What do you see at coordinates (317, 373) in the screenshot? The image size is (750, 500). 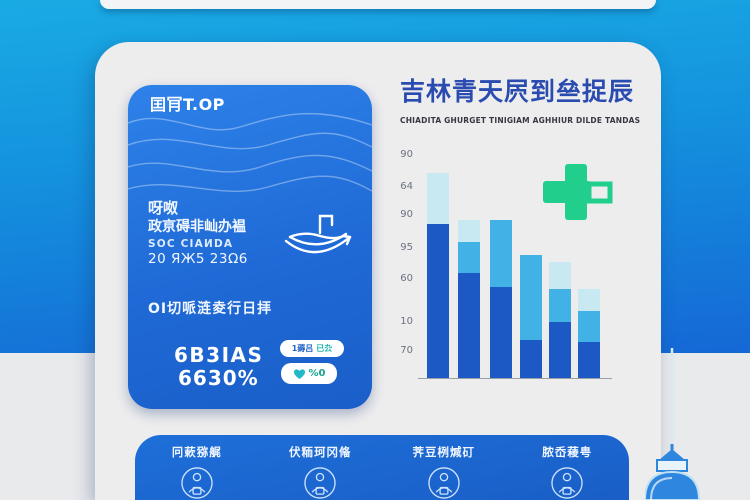 I see `pill2-percent-text: %0` at bounding box center [317, 373].